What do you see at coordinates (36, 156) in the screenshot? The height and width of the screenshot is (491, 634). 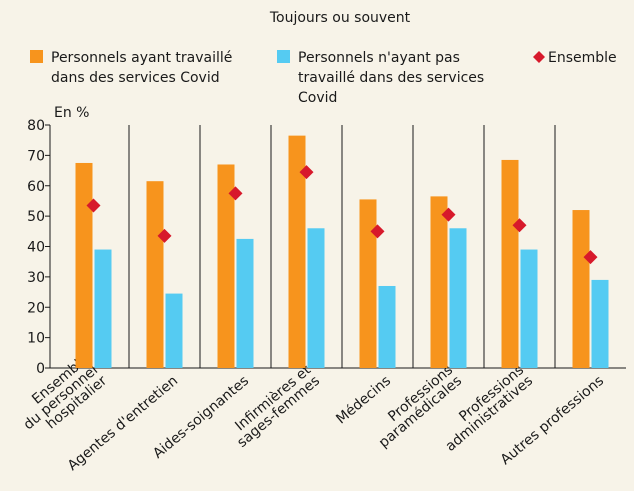 I see `y-tick-label: 70` at bounding box center [36, 156].